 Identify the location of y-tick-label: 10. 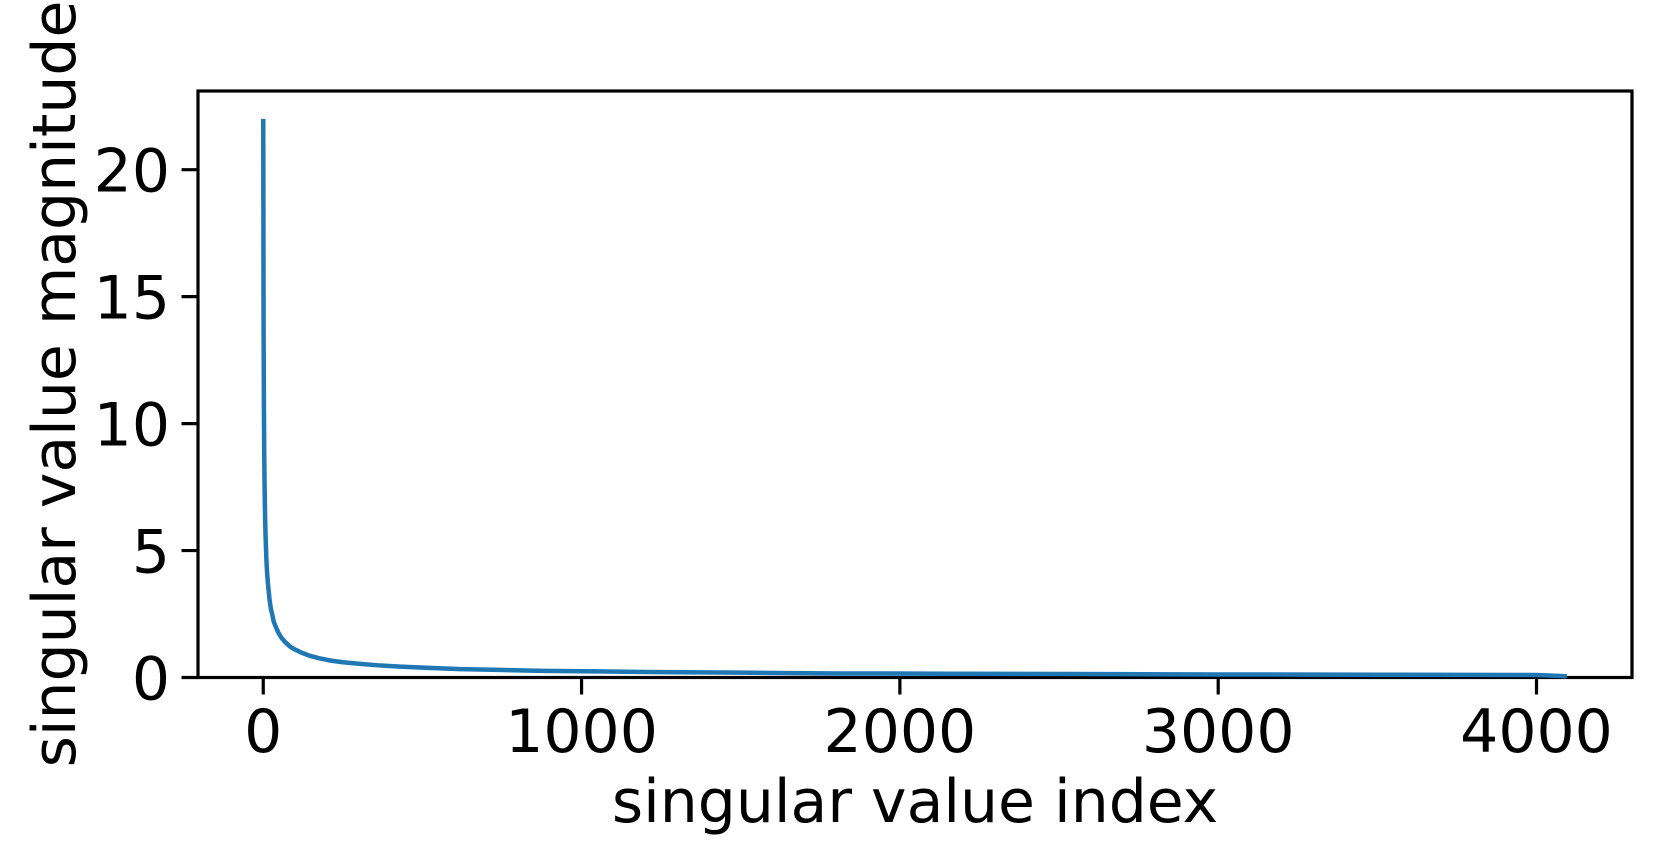
(132, 426).